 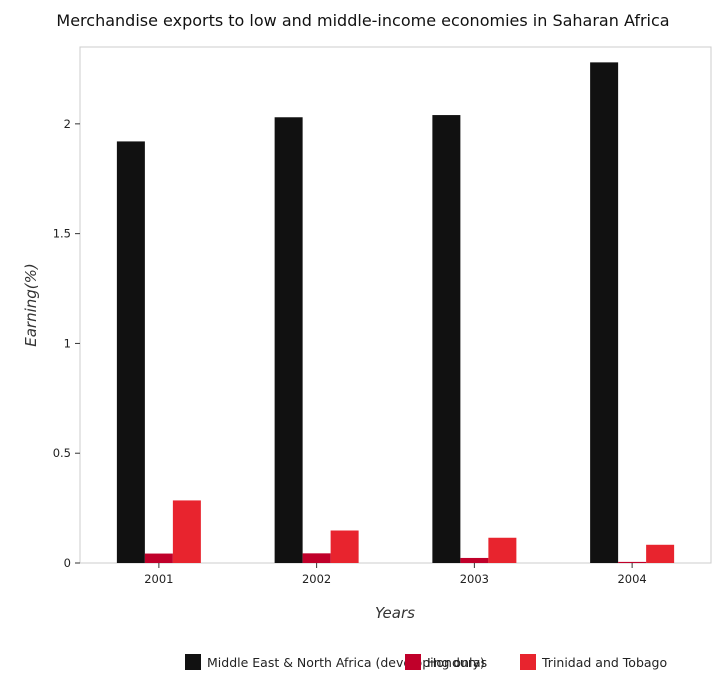 I want to click on y-axis: 0 0.5 1 1.5 2, so click(x=66, y=343).